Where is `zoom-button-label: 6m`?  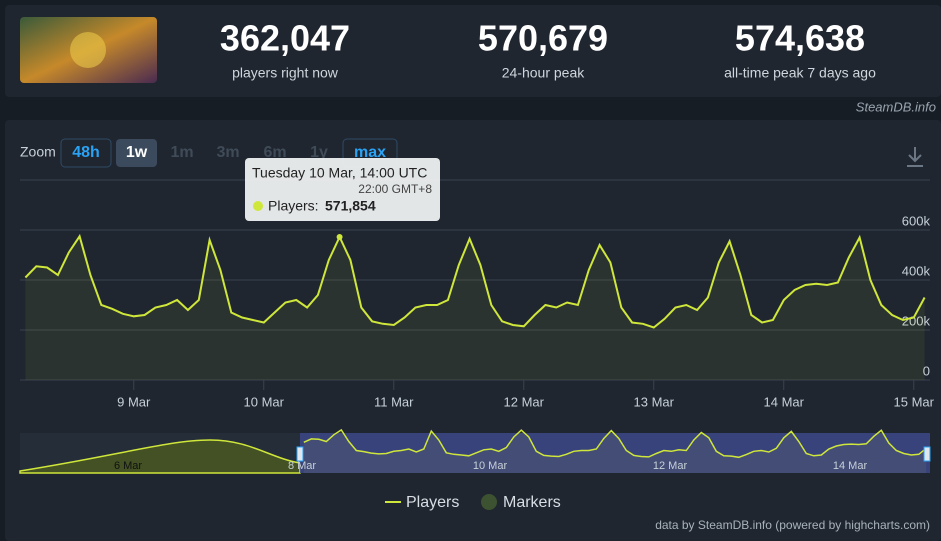
zoom-button-label: 6m is located at coordinates (274, 152).